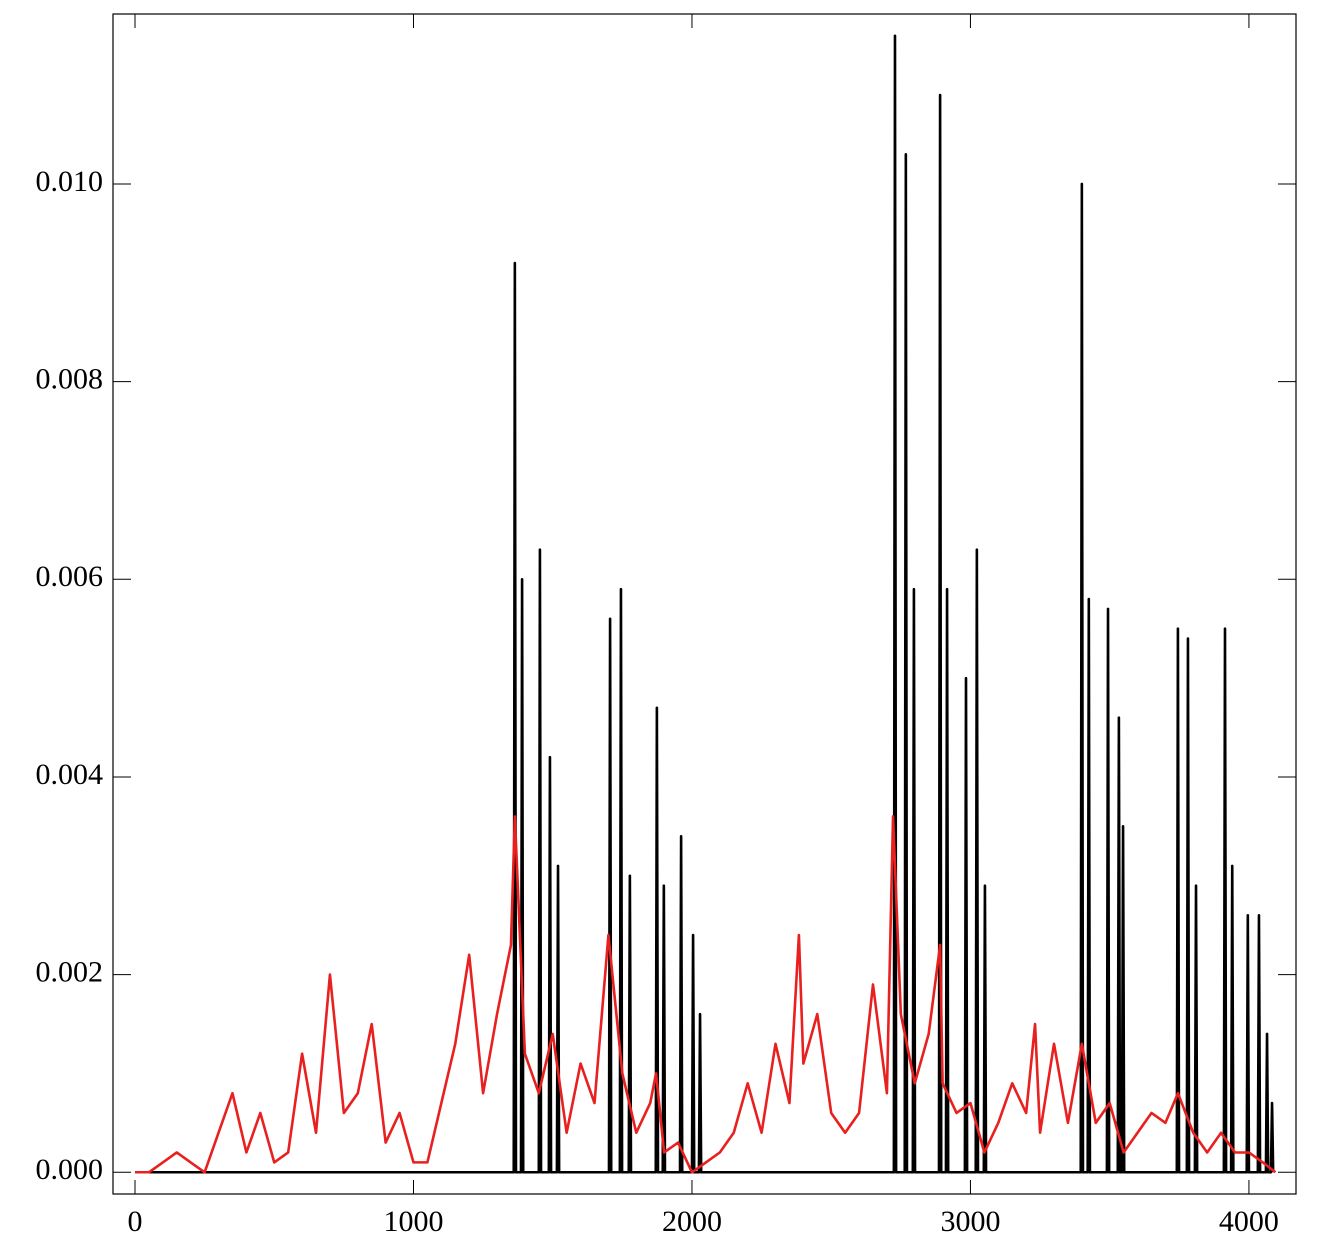 Image resolution: width=1317 pixels, height=1258 pixels. Describe the element at coordinates (70, 774) in the screenshot. I see `y-tick-label: 0.004` at that location.